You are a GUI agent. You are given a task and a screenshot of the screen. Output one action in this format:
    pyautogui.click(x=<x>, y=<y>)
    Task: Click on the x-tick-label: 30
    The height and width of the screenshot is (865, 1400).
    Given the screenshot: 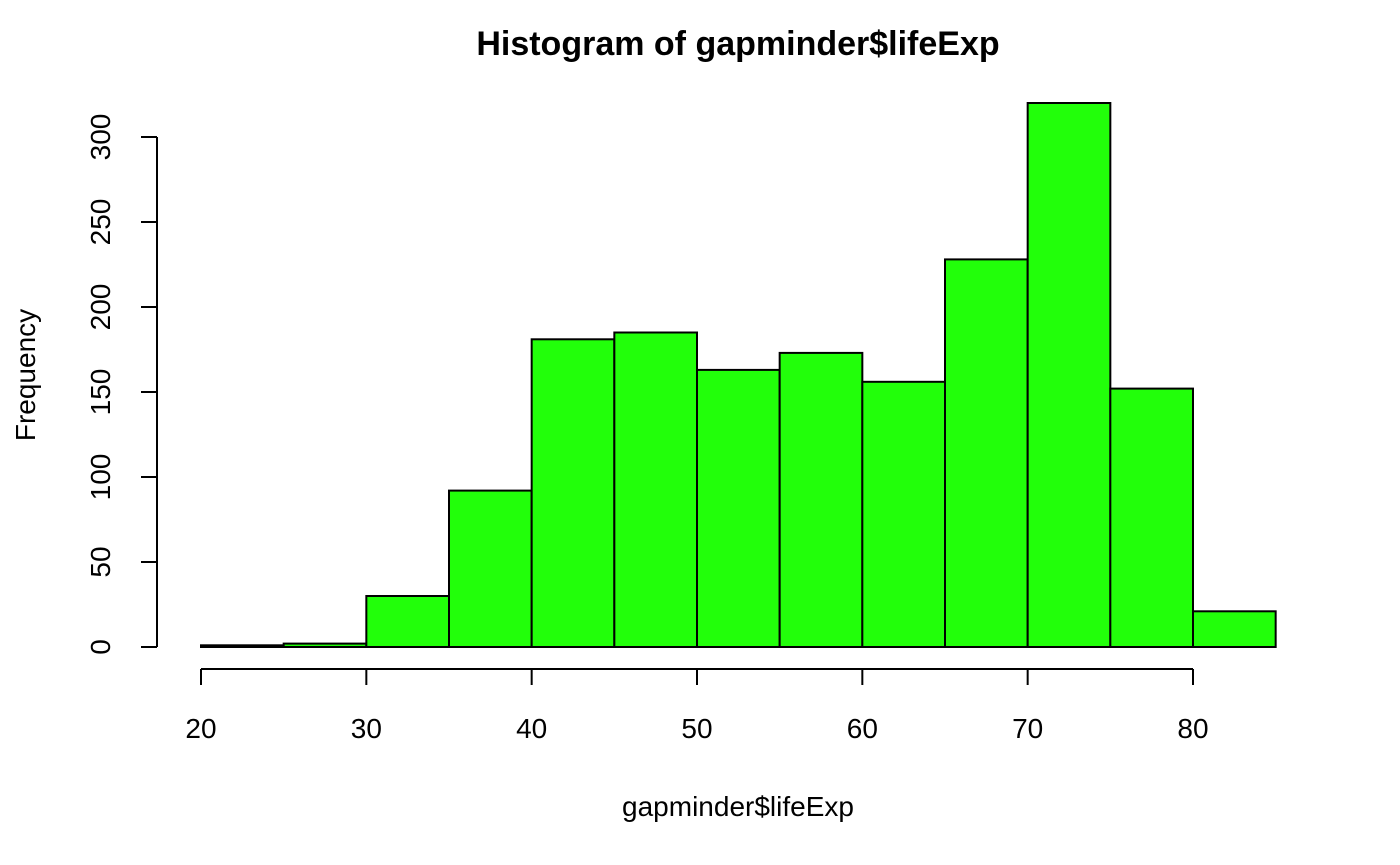 What is the action you would take?
    pyautogui.click(x=366, y=728)
    